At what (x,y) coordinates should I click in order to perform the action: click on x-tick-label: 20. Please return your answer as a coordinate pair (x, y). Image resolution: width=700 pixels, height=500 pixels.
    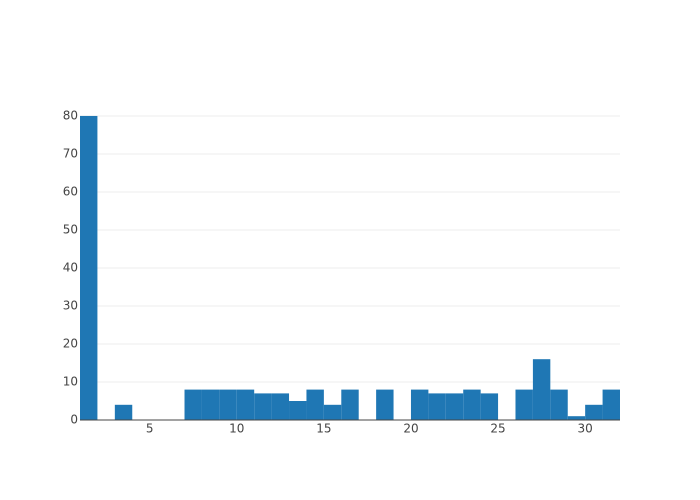
    Looking at the image, I should click on (410, 429).